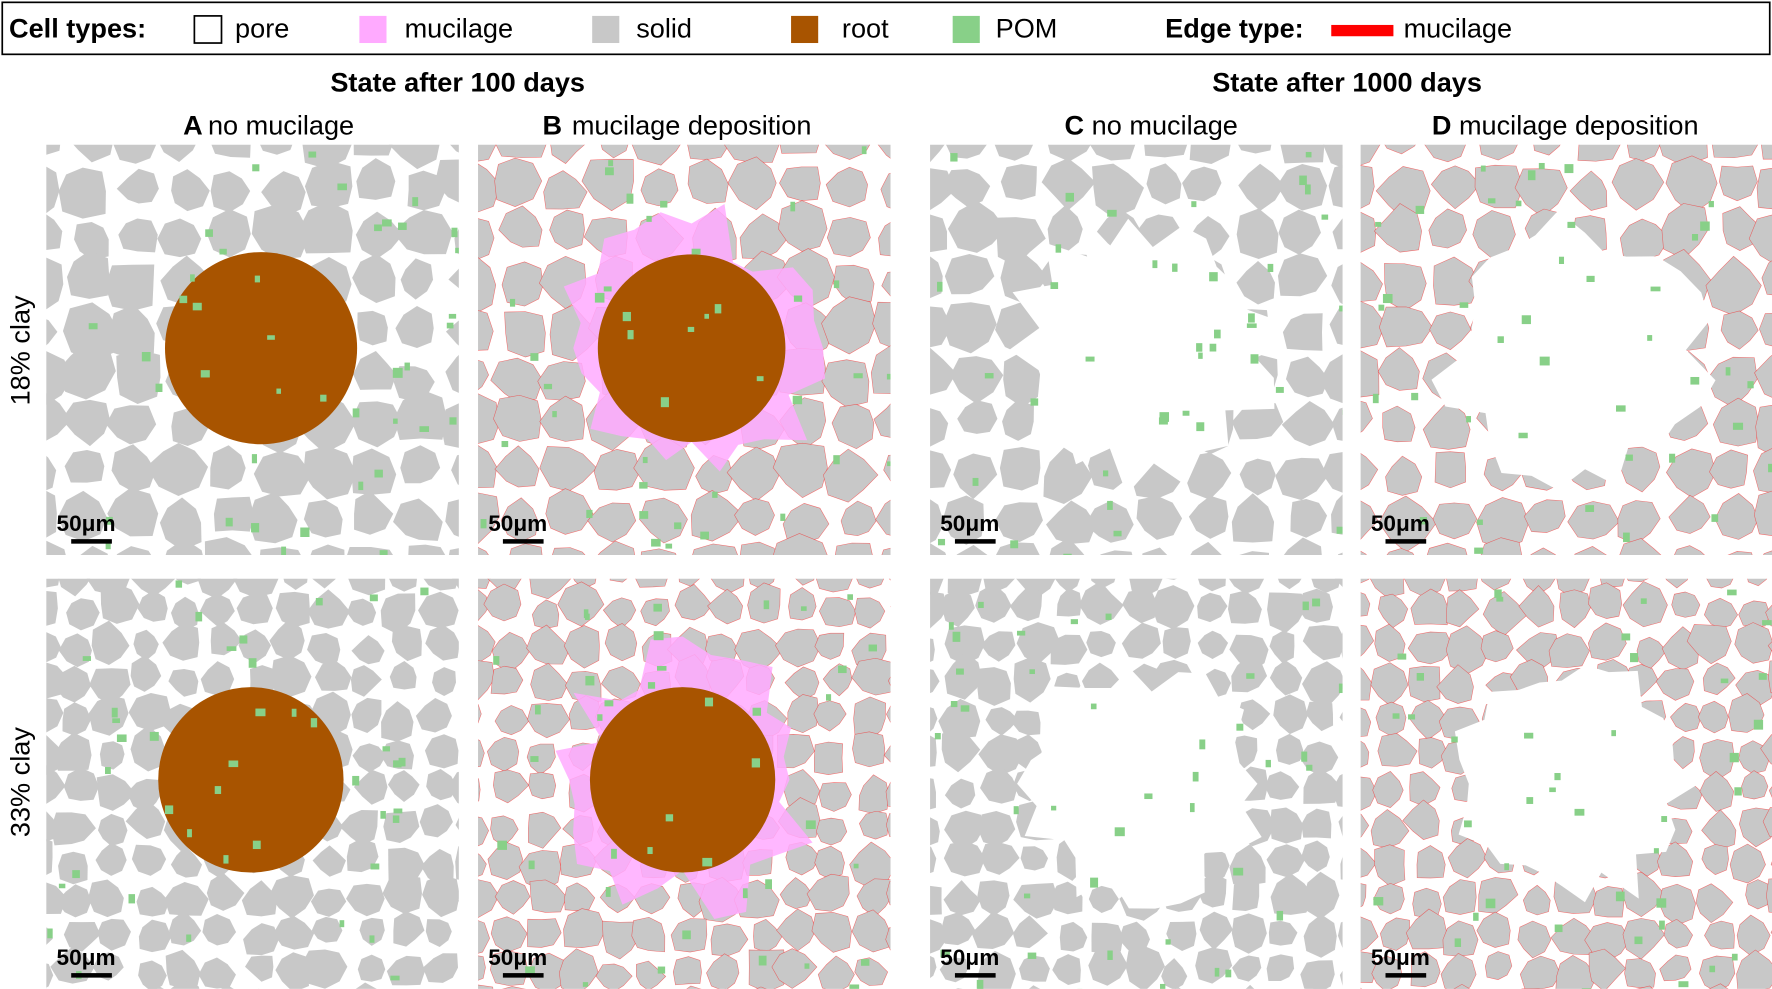 This screenshot has height=989, width=1772. I want to click on legend-swatch, so click(805, 29).